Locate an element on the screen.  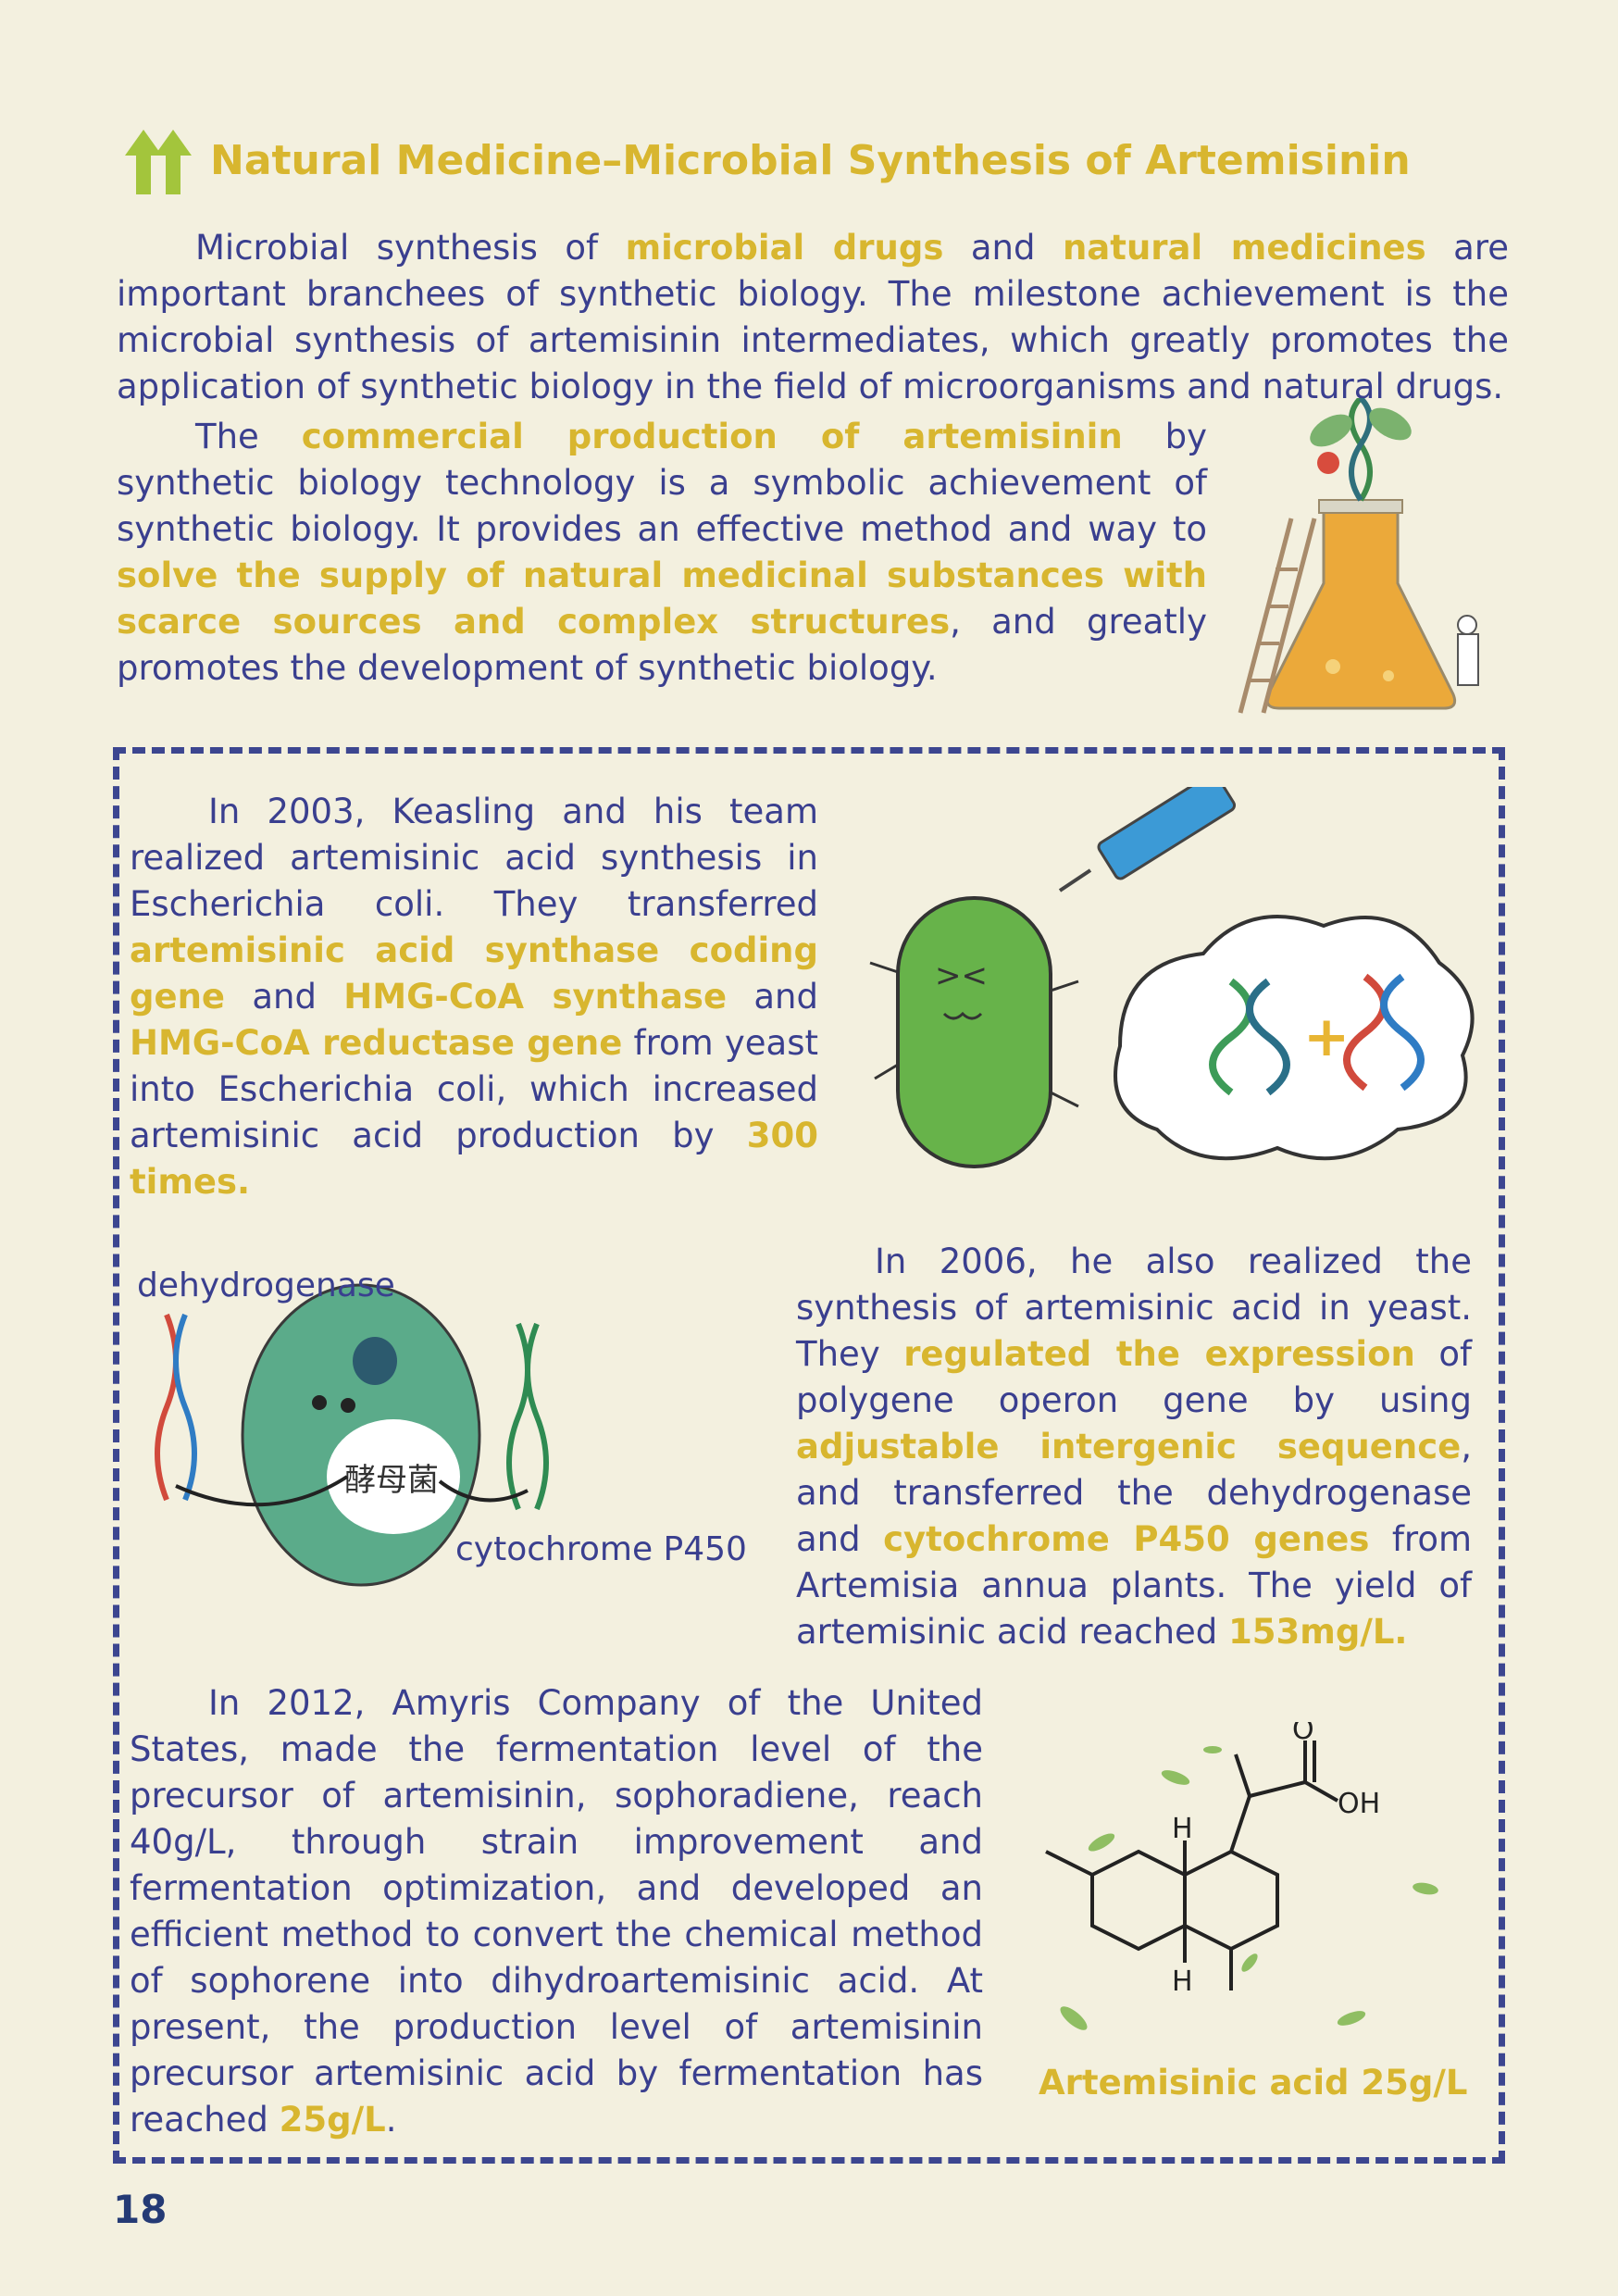
highlight-text: commercial production of artemisinin is located at coordinates (712, 436).